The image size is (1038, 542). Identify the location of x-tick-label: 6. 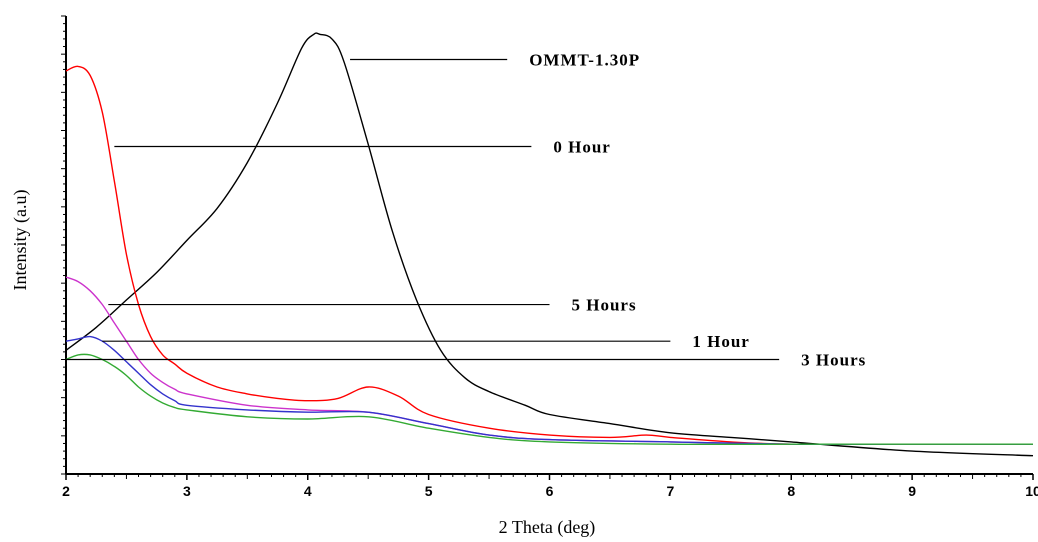
(550, 491).